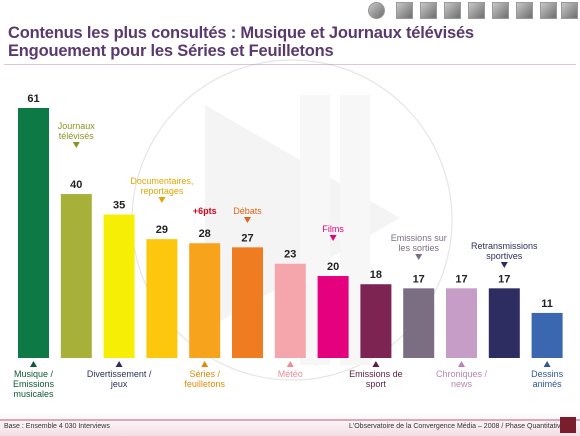 The height and width of the screenshot is (436, 580). Describe the element at coordinates (418, 248) in the screenshot. I see `category-label: les sorties` at that location.